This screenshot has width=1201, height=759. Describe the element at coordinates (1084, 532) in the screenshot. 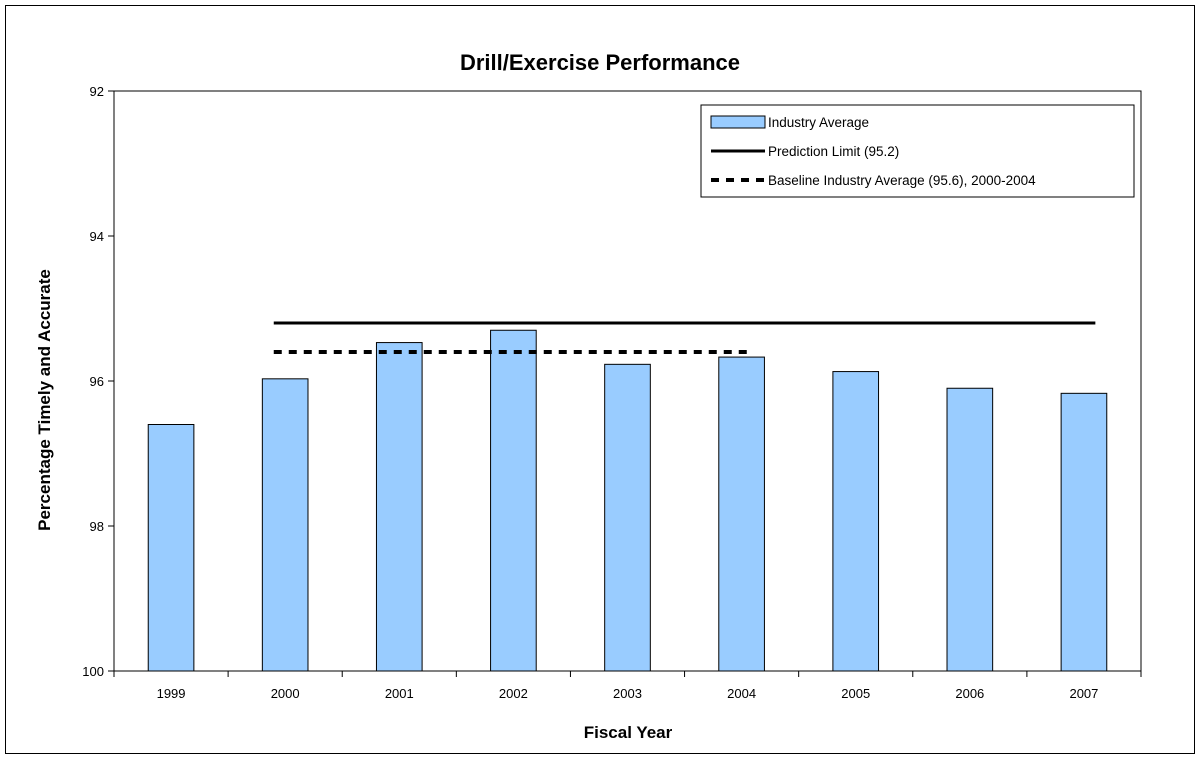

I see `bar-2007` at that location.